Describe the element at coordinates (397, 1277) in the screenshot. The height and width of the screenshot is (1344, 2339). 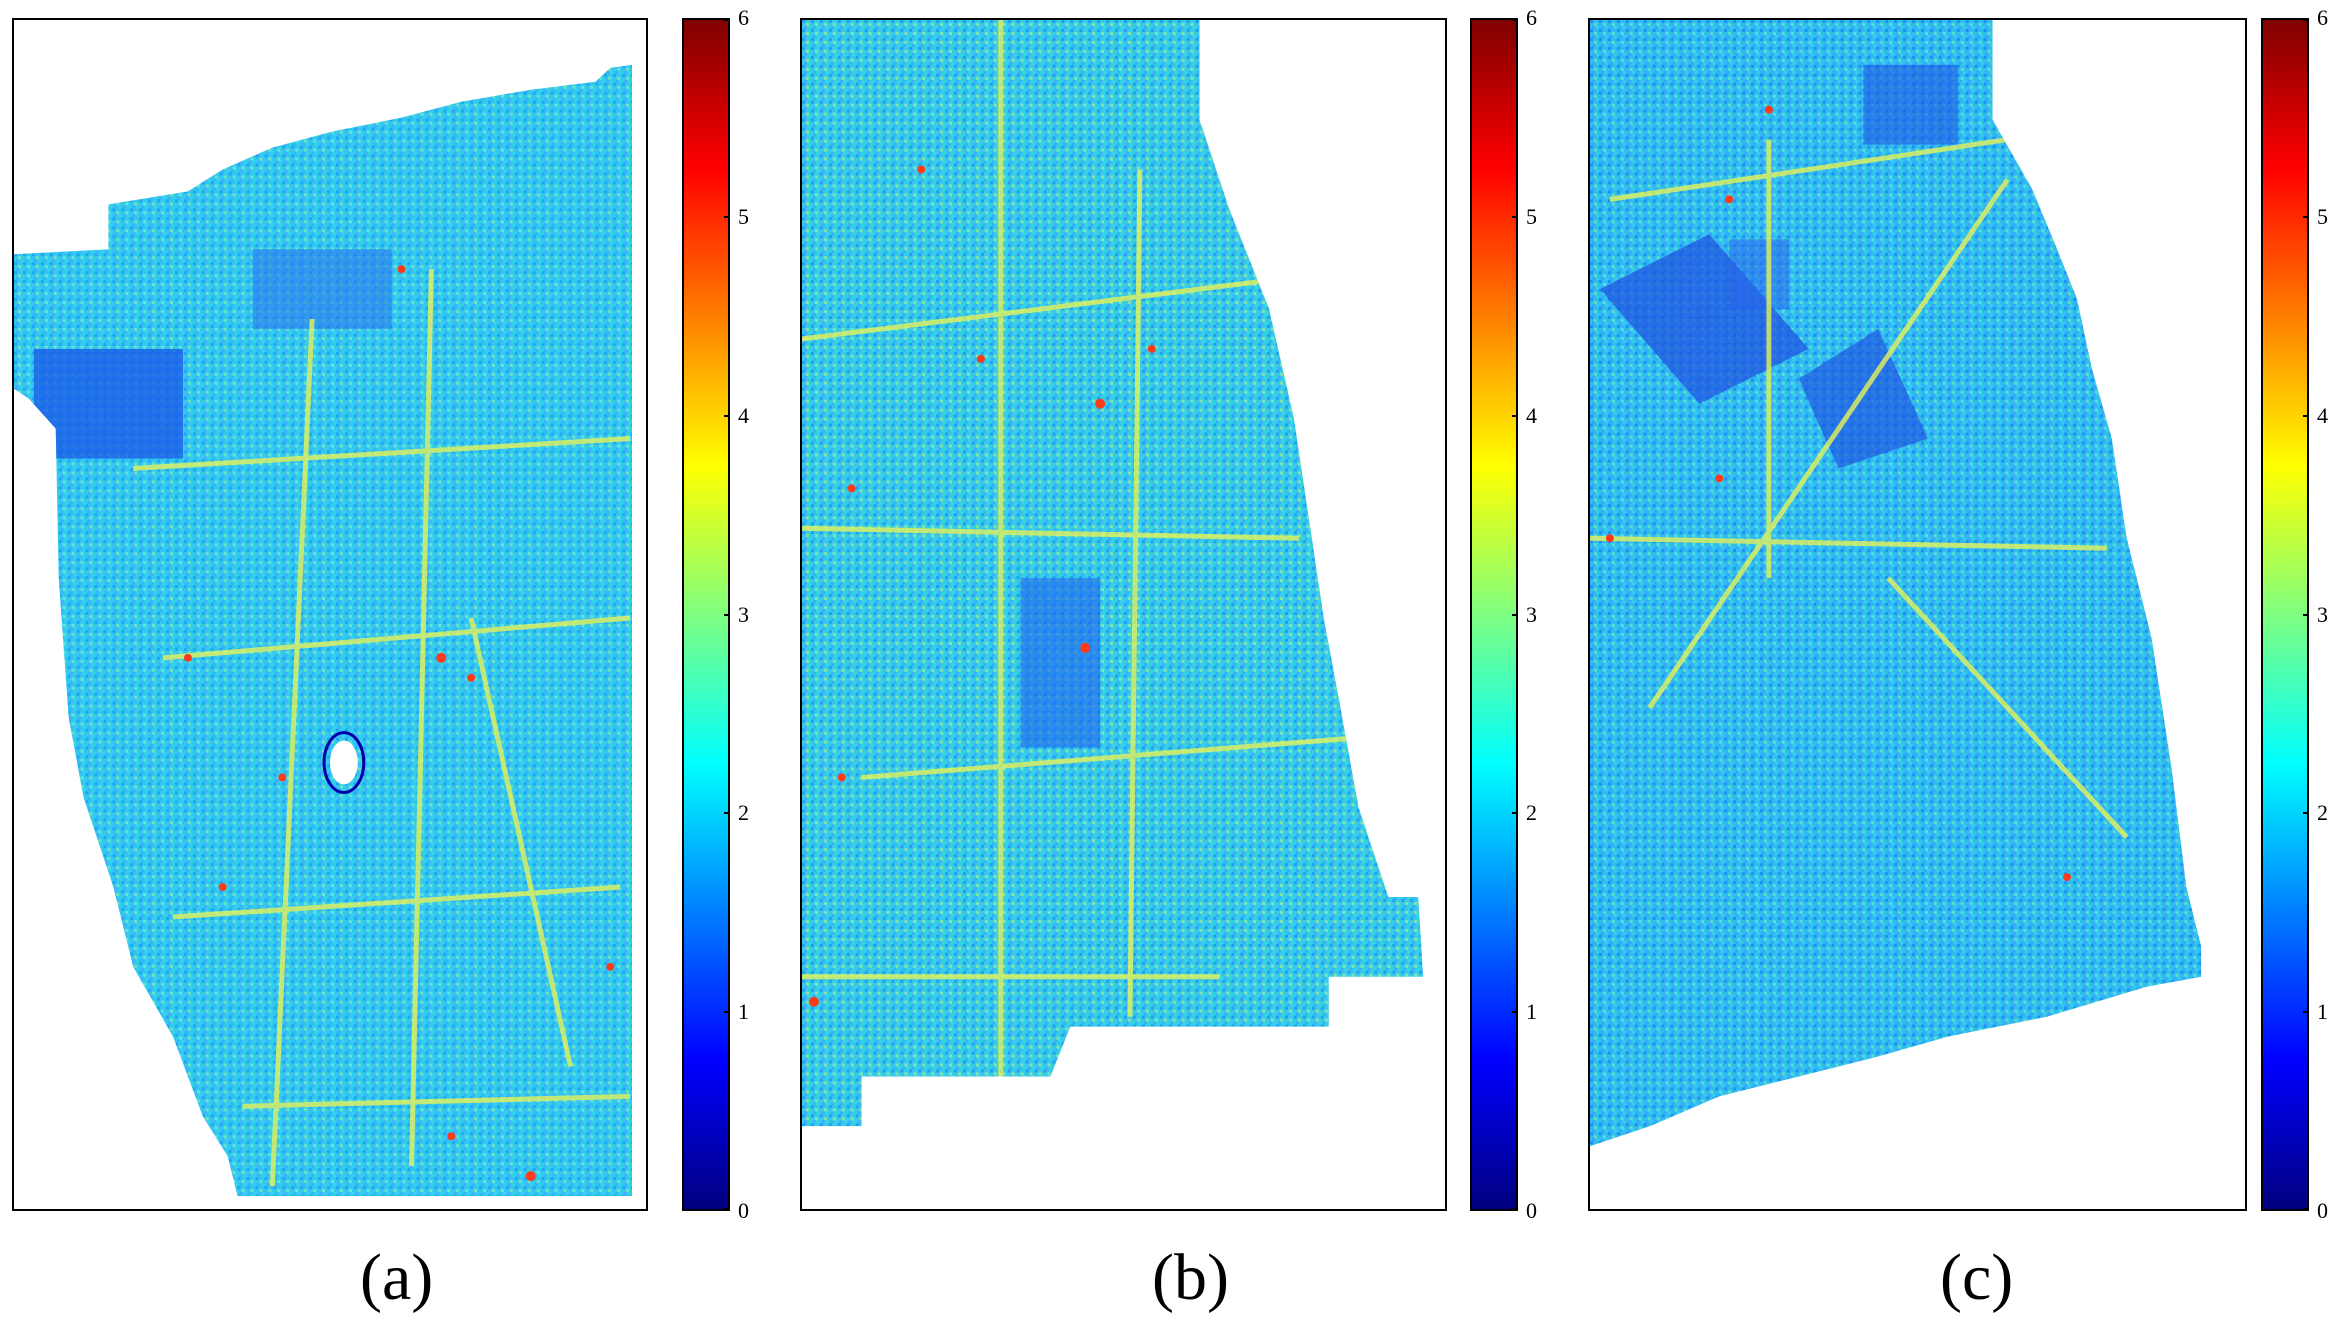
I see `panel-caption-a: (a)` at that location.